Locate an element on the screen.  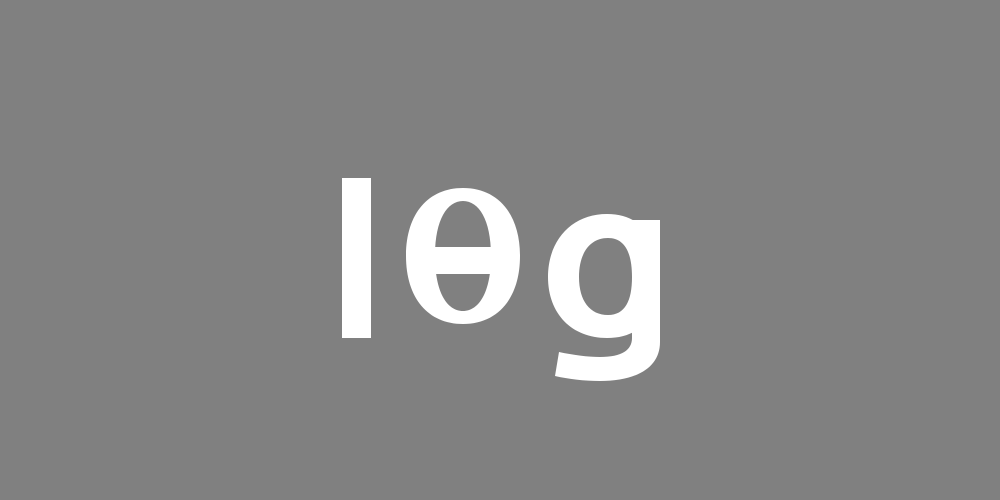
glyph-g-tail is located at coordinates (607, 353).